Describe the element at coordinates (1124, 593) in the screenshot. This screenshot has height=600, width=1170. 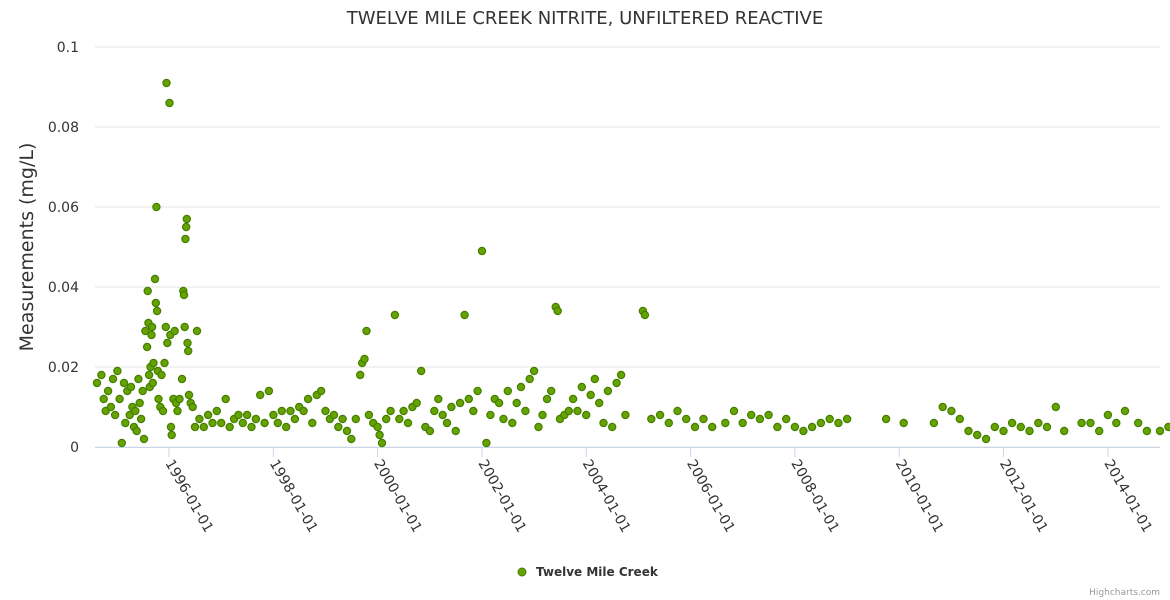
I see `credits-link: Highcharts.com` at that location.